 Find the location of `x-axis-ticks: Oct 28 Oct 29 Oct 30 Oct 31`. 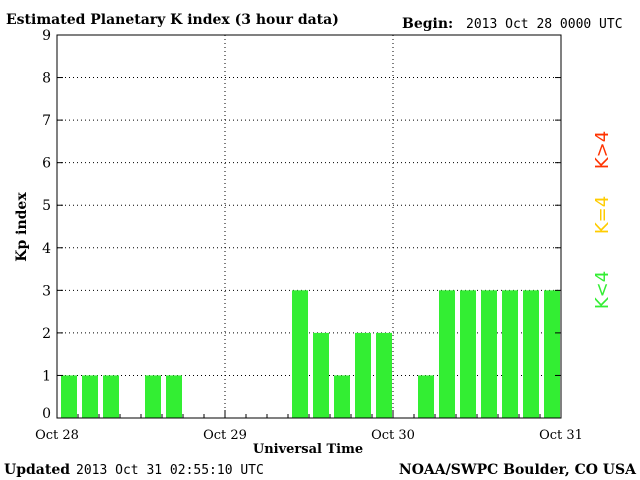

x-axis-ticks: Oct 28 Oct 29 Oct 30 Oct 31 is located at coordinates (309, 426).